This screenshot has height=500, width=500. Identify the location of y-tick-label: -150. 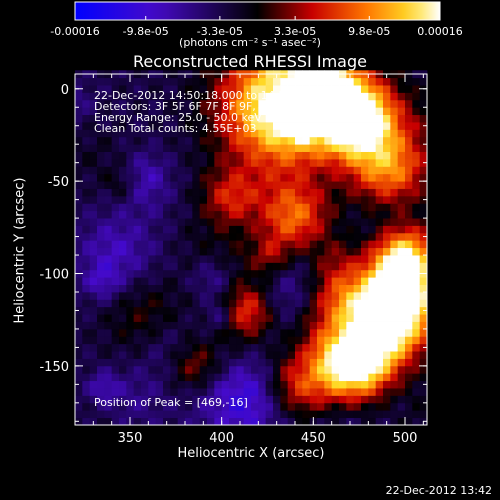
(54, 367).